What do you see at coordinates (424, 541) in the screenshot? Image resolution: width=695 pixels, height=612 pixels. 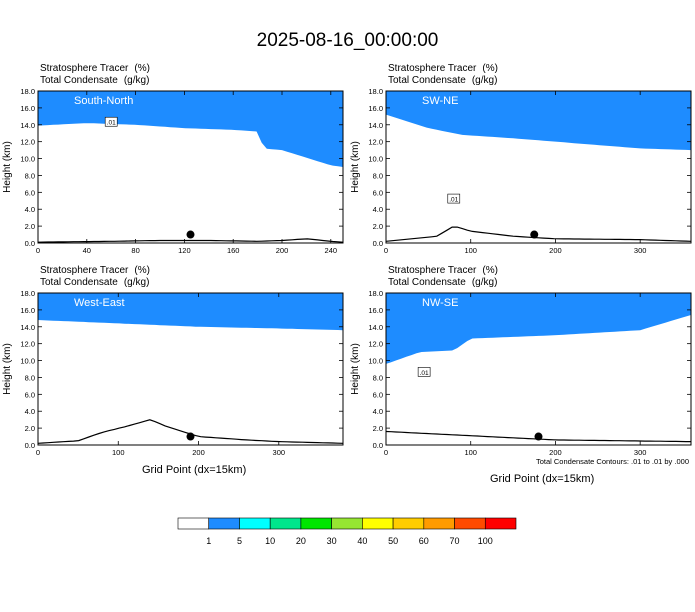 I see `colorbar-label: 60` at bounding box center [424, 541].